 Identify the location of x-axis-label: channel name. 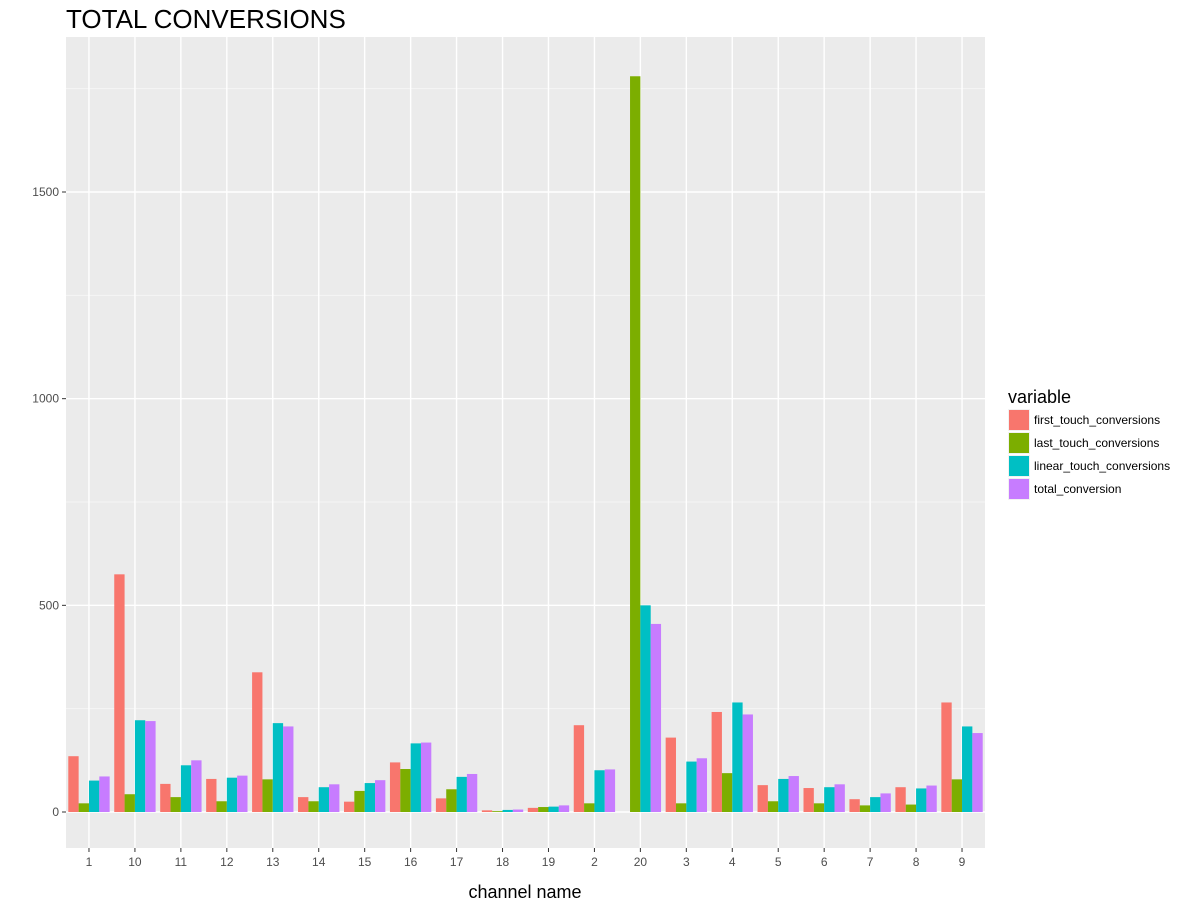
(524, 891).